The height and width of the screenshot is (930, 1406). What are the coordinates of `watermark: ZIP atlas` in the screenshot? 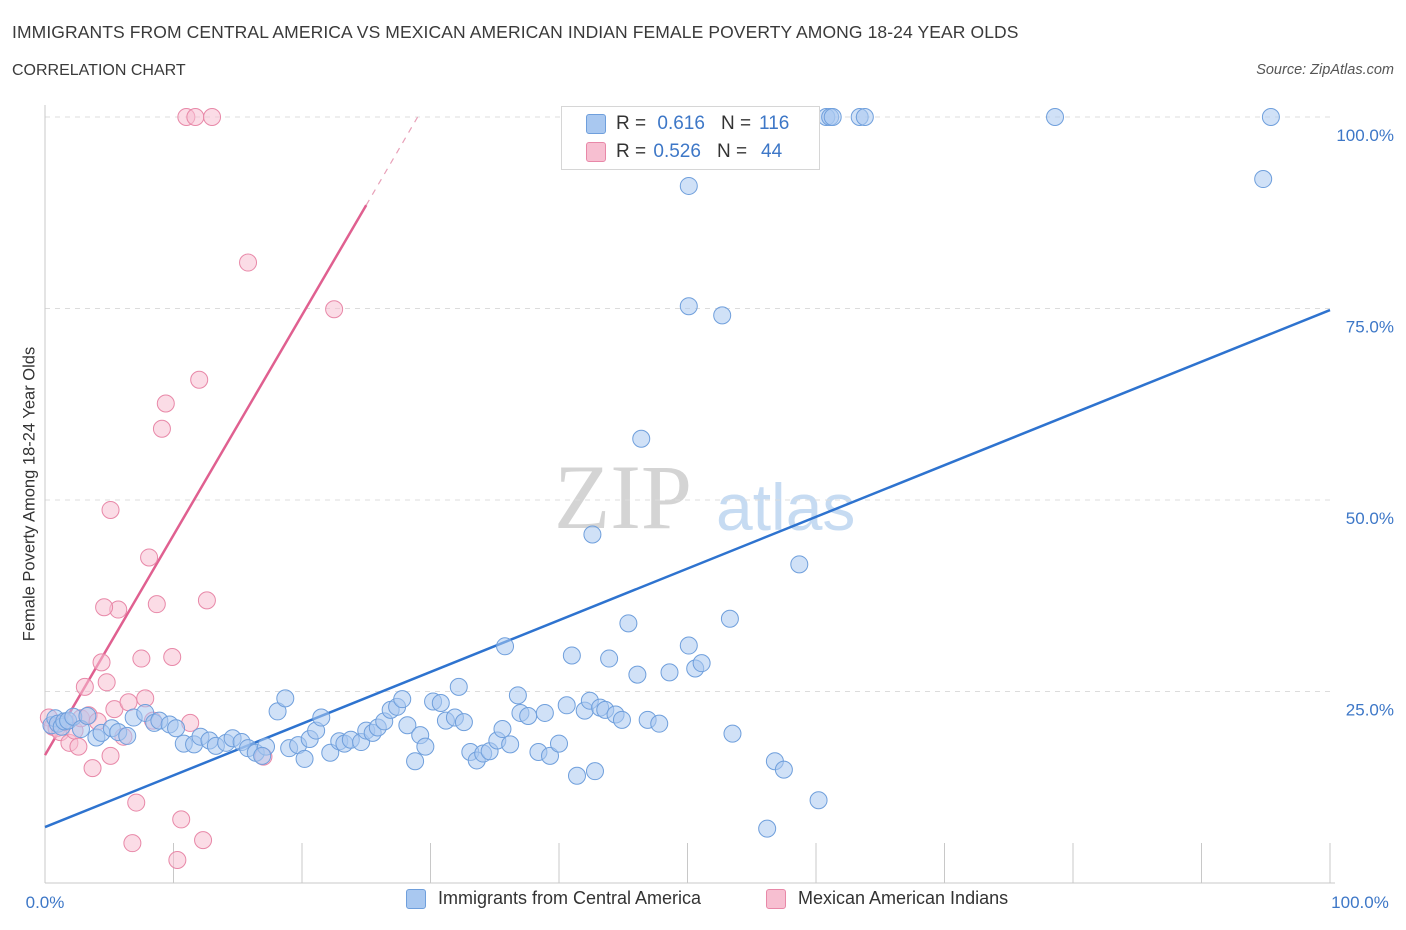 It's located at (704, 497).